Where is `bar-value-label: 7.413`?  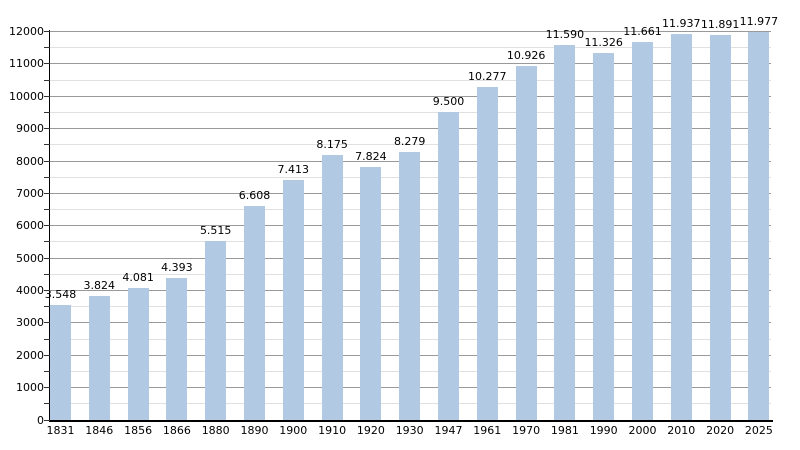 bar-value-label: 7.413 is located at coordinates (293, 169).